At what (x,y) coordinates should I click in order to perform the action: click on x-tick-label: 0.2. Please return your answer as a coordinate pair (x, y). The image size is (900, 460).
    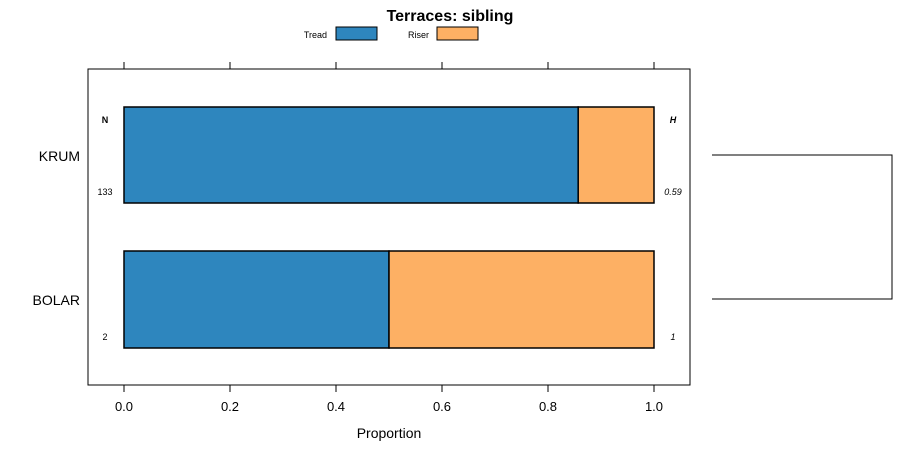
    Looking at the image, I should click on (230, 406).